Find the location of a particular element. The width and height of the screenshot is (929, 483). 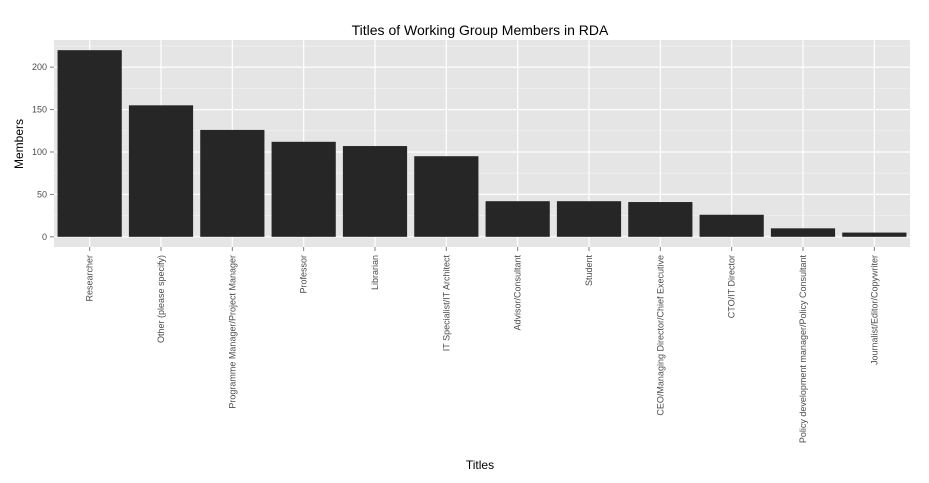

chart-title: Titles of Working Group Members in RDA is located at coordinates (480, 30).